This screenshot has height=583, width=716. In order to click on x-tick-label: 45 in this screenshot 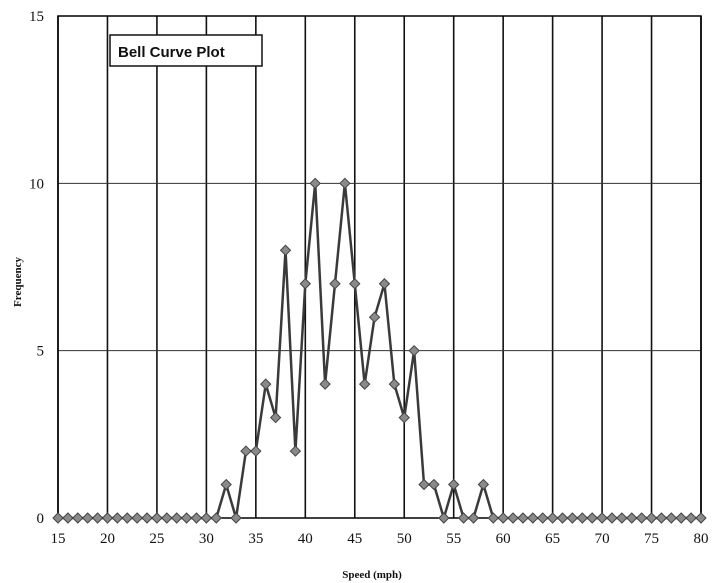, I will do `click(354, 539)`.